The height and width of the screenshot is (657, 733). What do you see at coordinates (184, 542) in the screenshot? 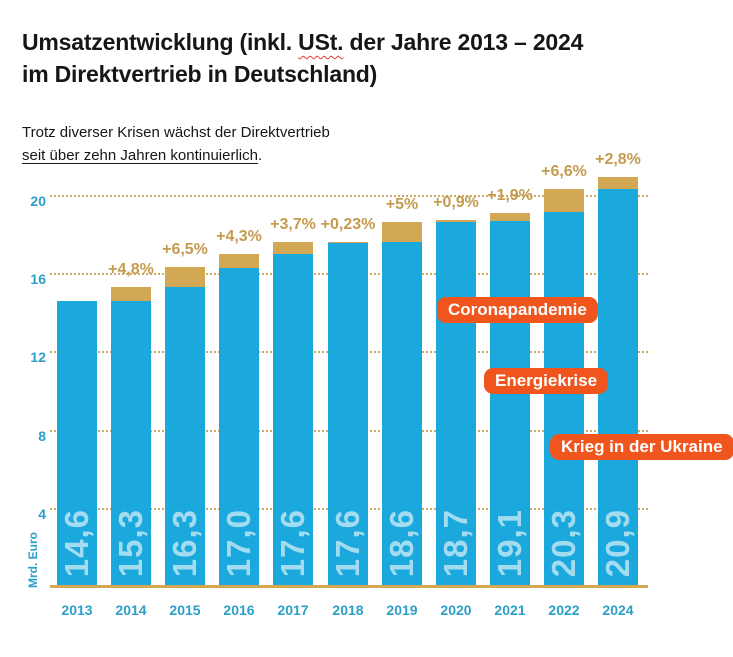
I see `bar-value-label-2015: 16,3` at bounding box center [184, 542].